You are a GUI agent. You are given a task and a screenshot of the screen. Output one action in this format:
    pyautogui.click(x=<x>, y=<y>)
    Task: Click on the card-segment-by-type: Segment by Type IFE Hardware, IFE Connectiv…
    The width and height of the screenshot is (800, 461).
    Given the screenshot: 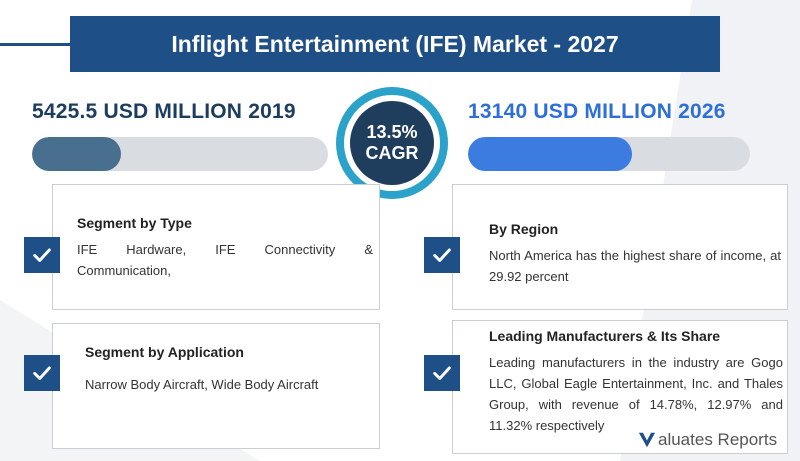 What is the action you would take?
    pyautogui.click(x=216, y=247)
    